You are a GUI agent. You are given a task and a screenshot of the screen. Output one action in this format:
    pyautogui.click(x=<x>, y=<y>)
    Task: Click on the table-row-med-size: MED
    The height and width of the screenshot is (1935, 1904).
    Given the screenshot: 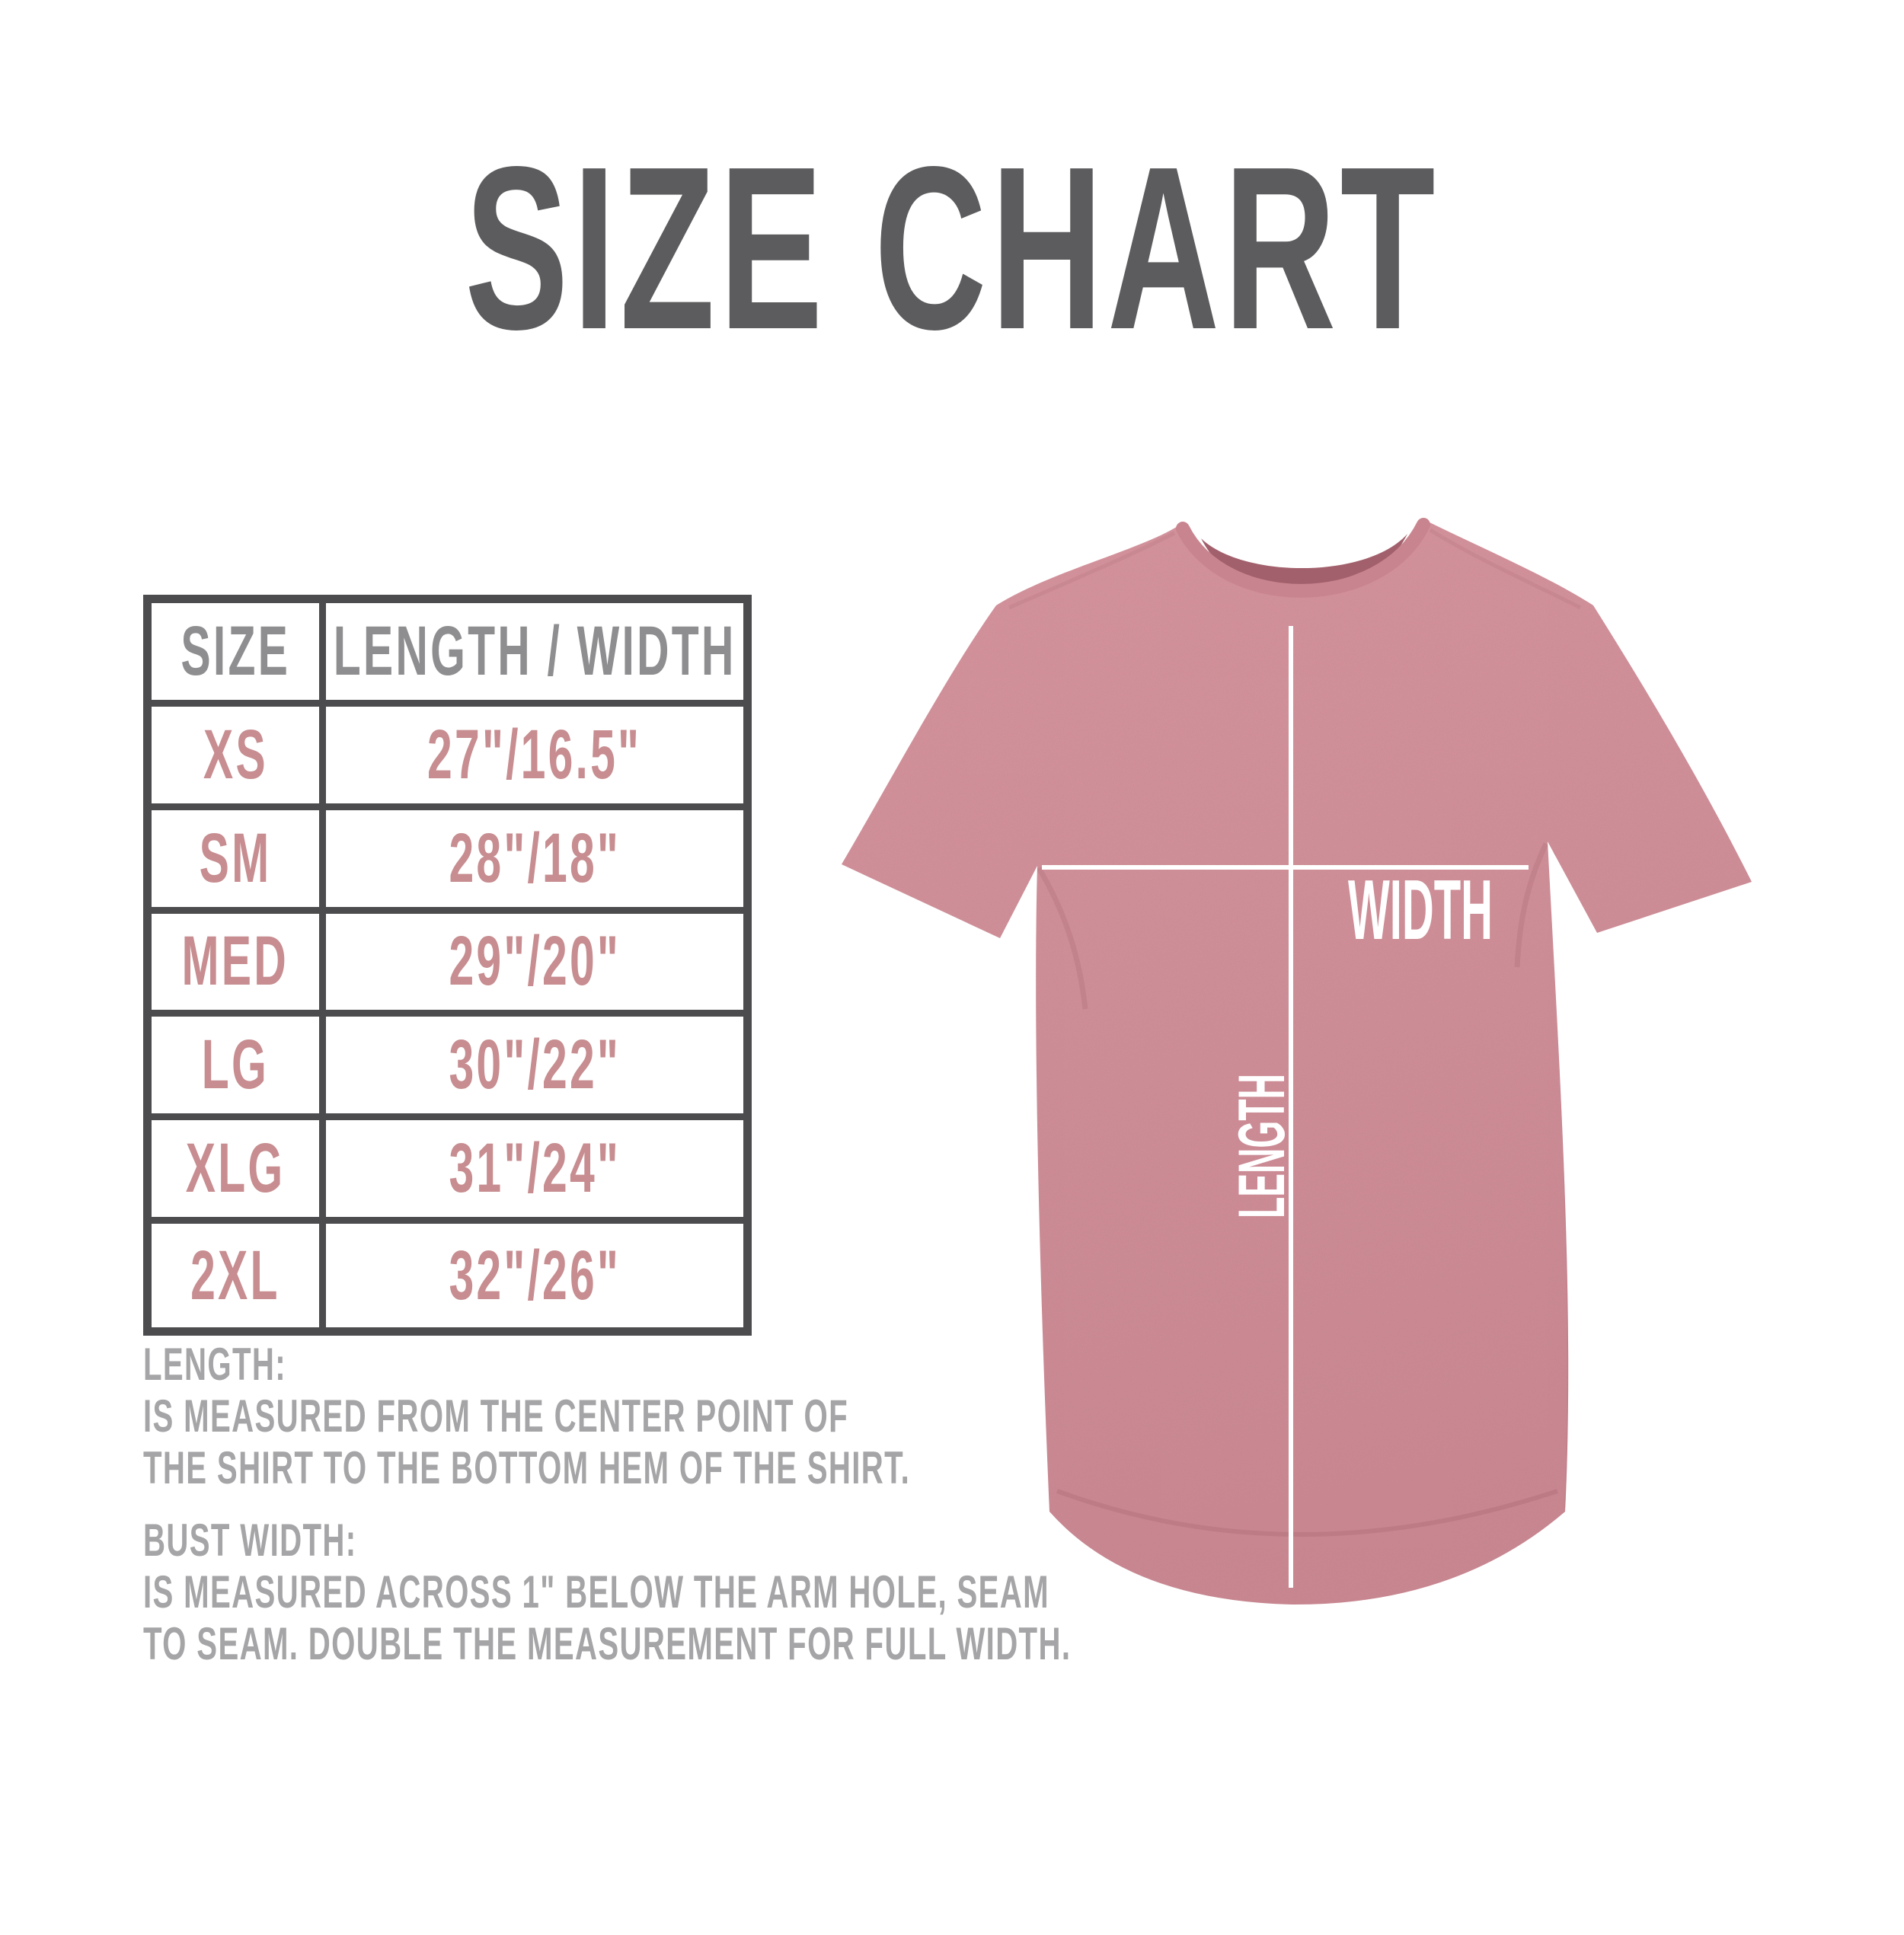 What is the action you would take?
    pyautogui.click(x=239, y=965)
    